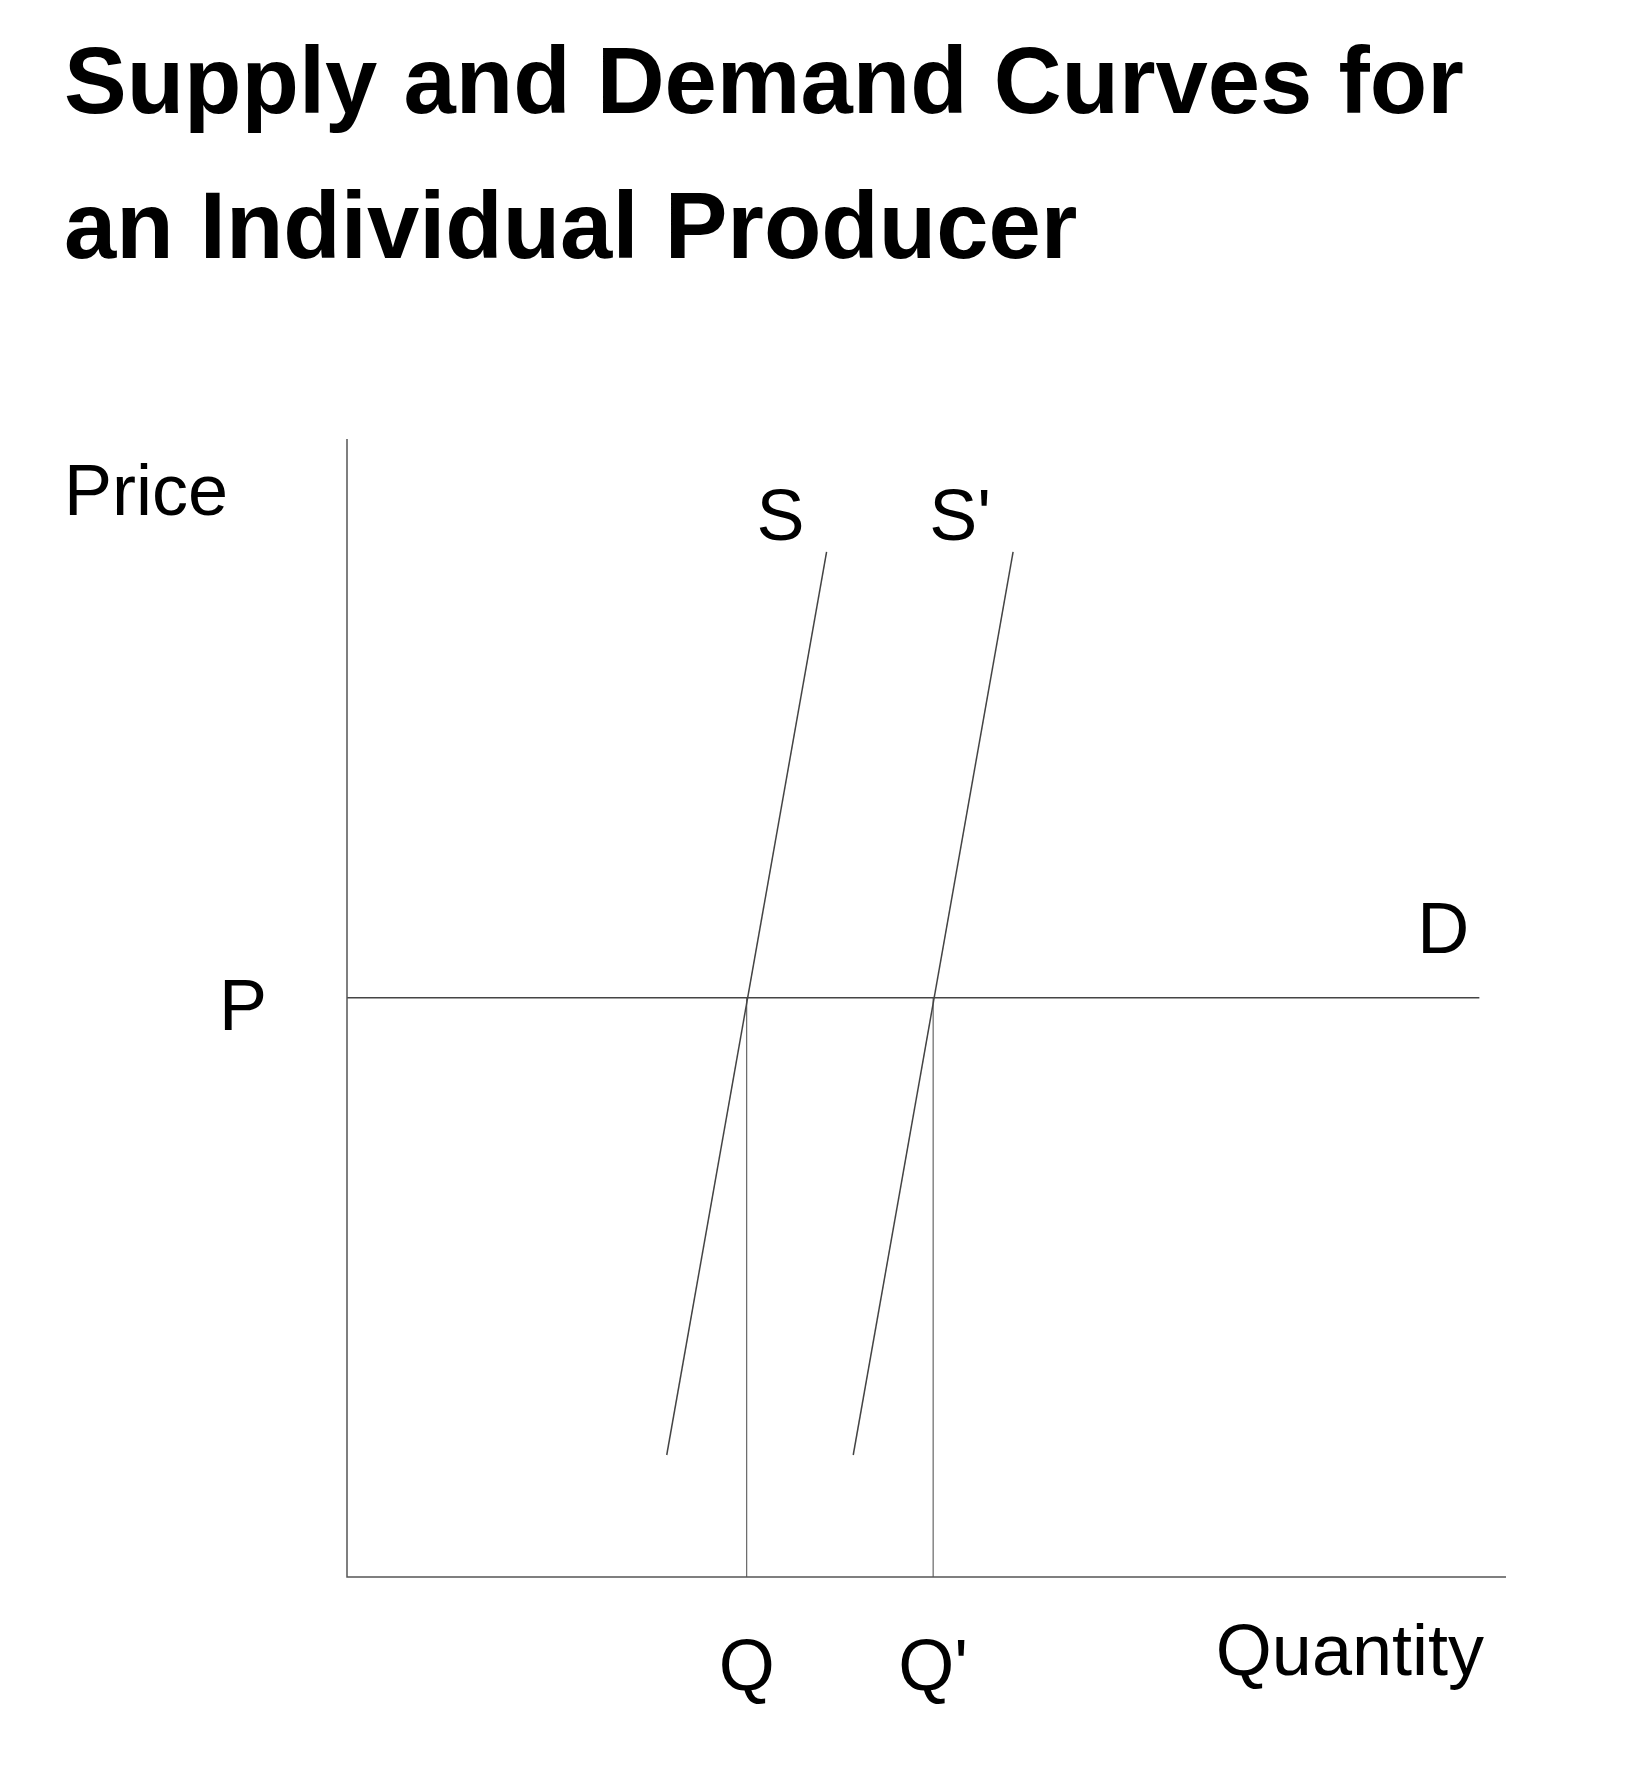  What do you see at coordinates (146, 490) in the screenshot?
I see `y-axis-title: Price` at bounding box center [146, 490].